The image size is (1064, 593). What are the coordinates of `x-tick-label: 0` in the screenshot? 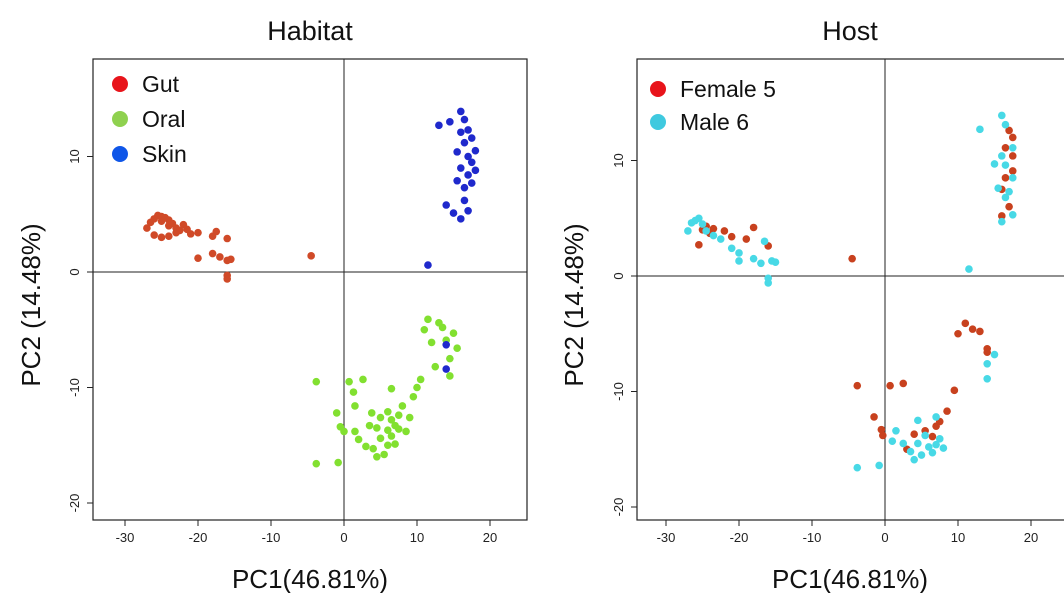 It's located at (884, 537).